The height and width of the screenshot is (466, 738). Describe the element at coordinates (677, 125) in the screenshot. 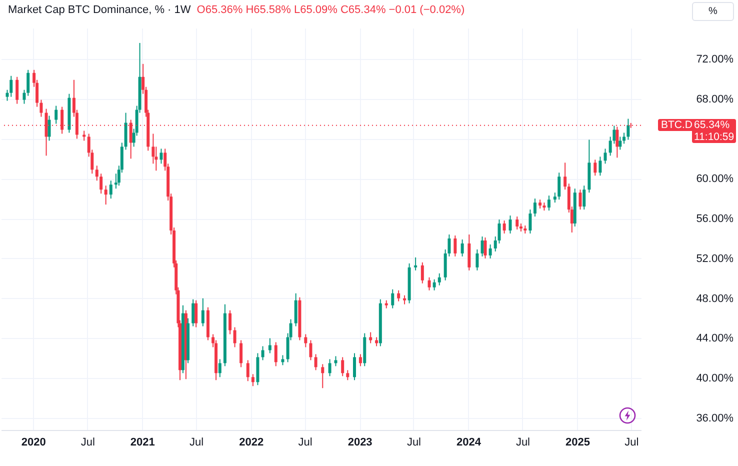

I see `ref-line-label: BTC.D` at that location.